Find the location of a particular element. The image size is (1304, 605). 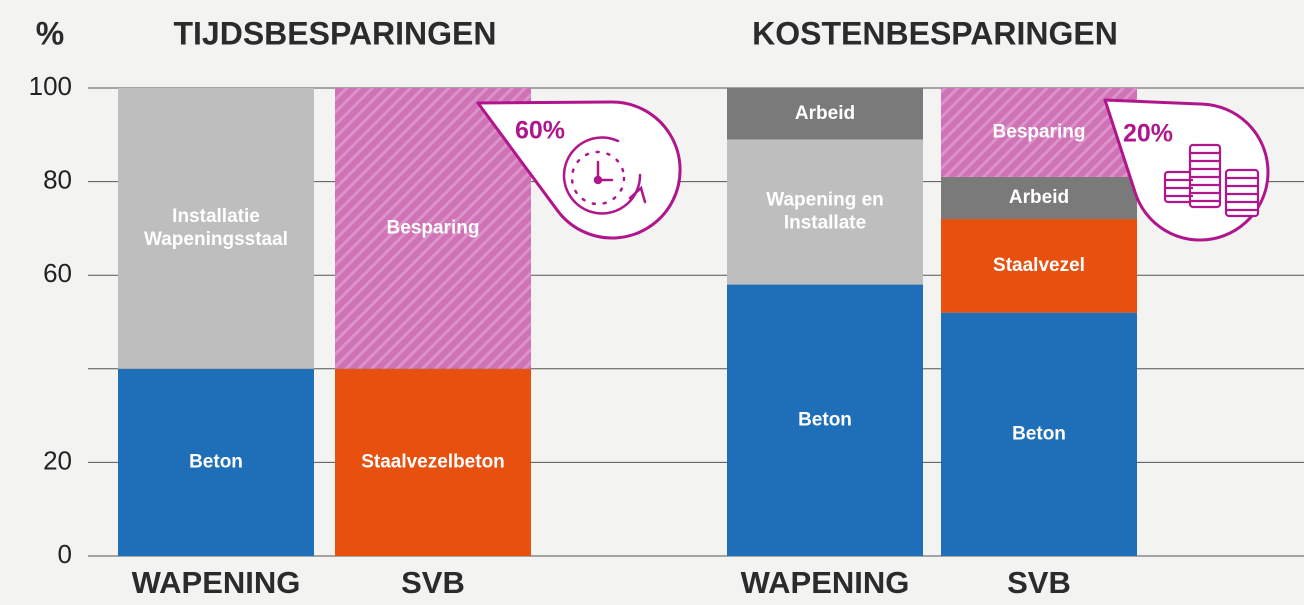

badges: 60% 20% is located at coordinates (873, 170).